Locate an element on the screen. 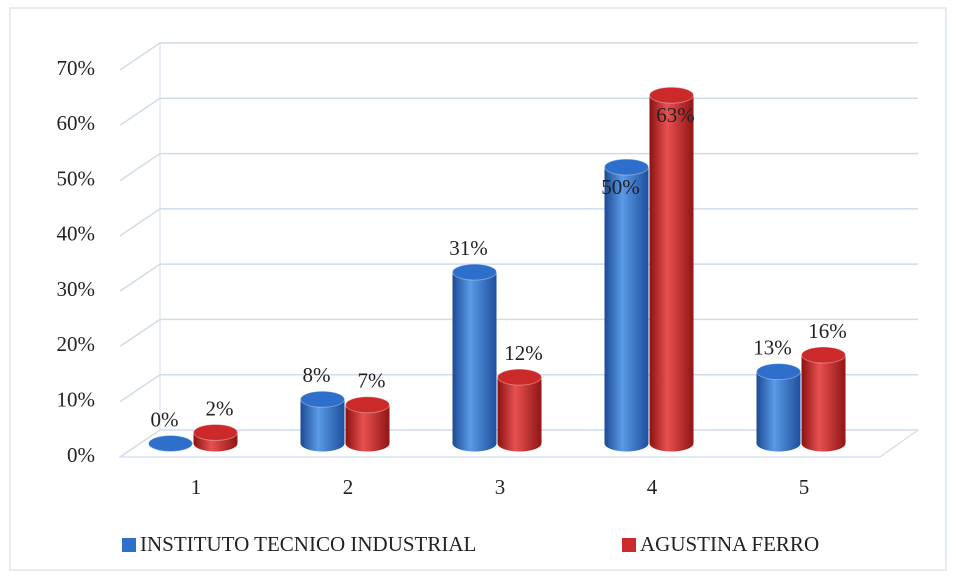 Image resolution: width=956 pixels, height=579 pixels. x-tick-label: 1 is located at coordinates (196, 487).